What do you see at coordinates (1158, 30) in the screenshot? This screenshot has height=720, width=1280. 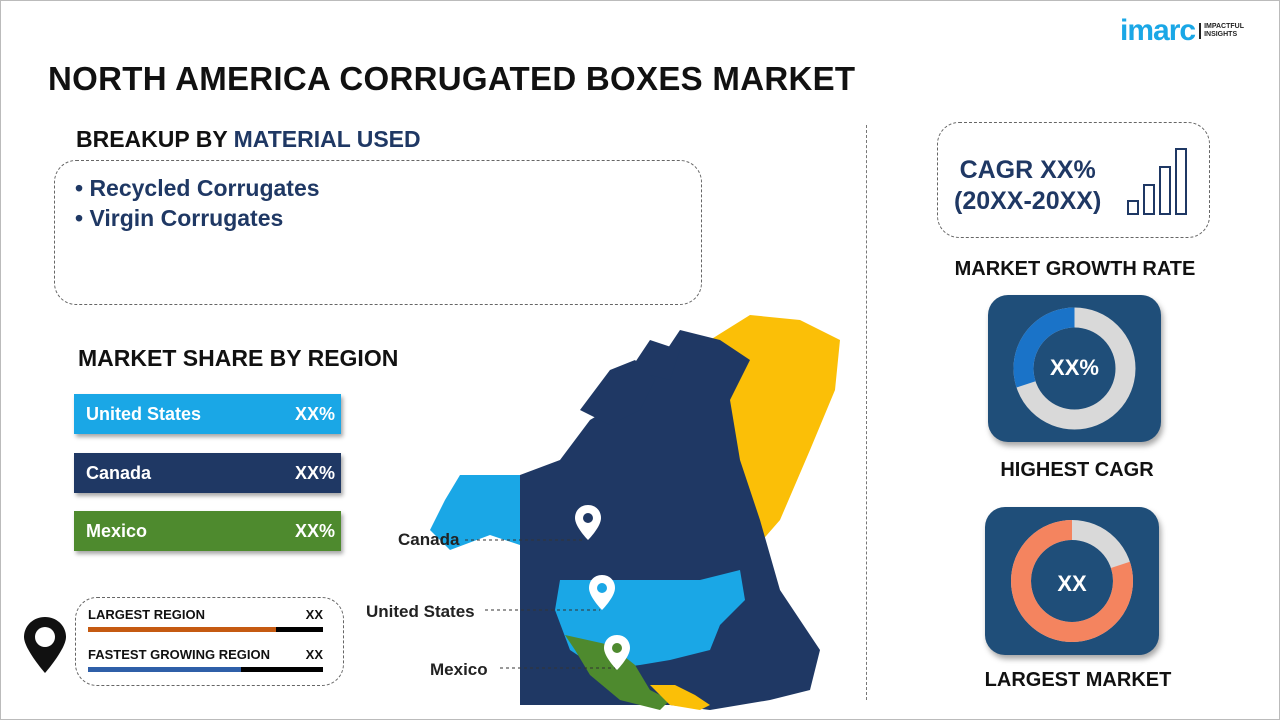 I see `logo-brand: imarc` at bounding box center [1158, 30].